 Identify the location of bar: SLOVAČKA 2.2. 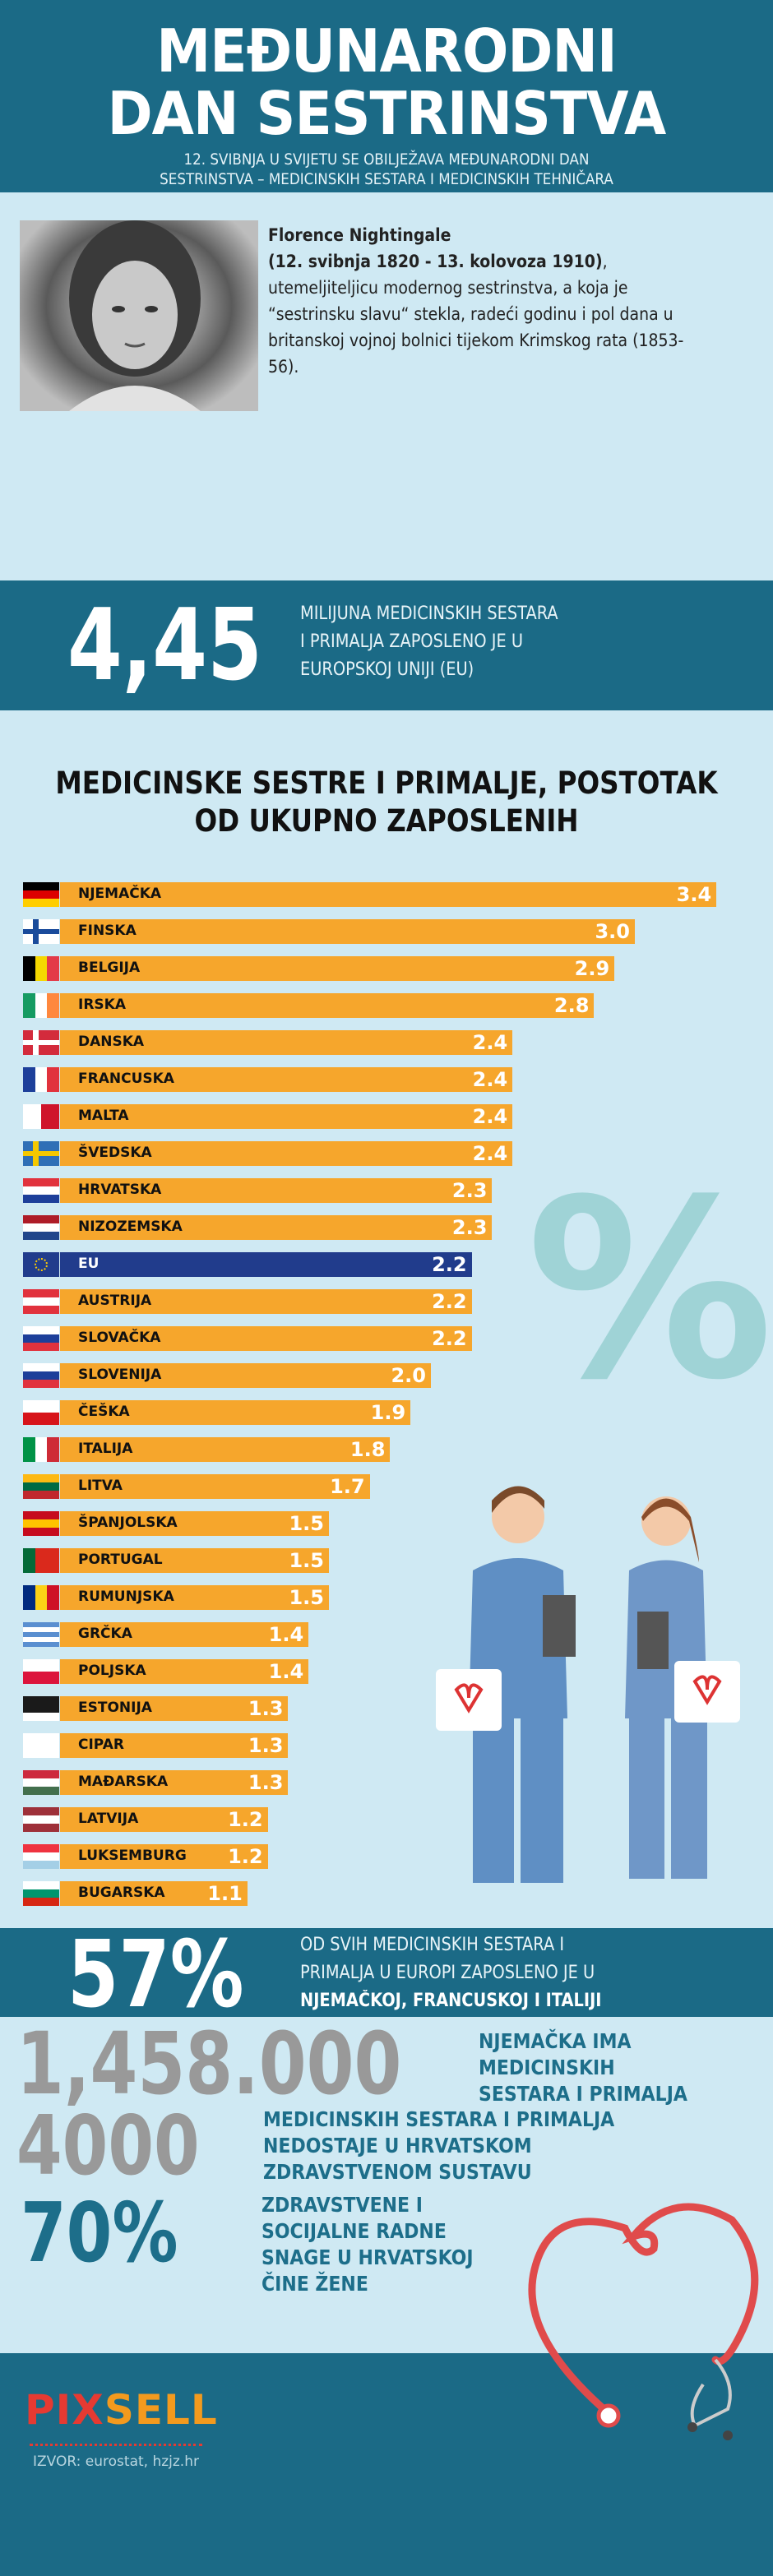
(266, 1338).